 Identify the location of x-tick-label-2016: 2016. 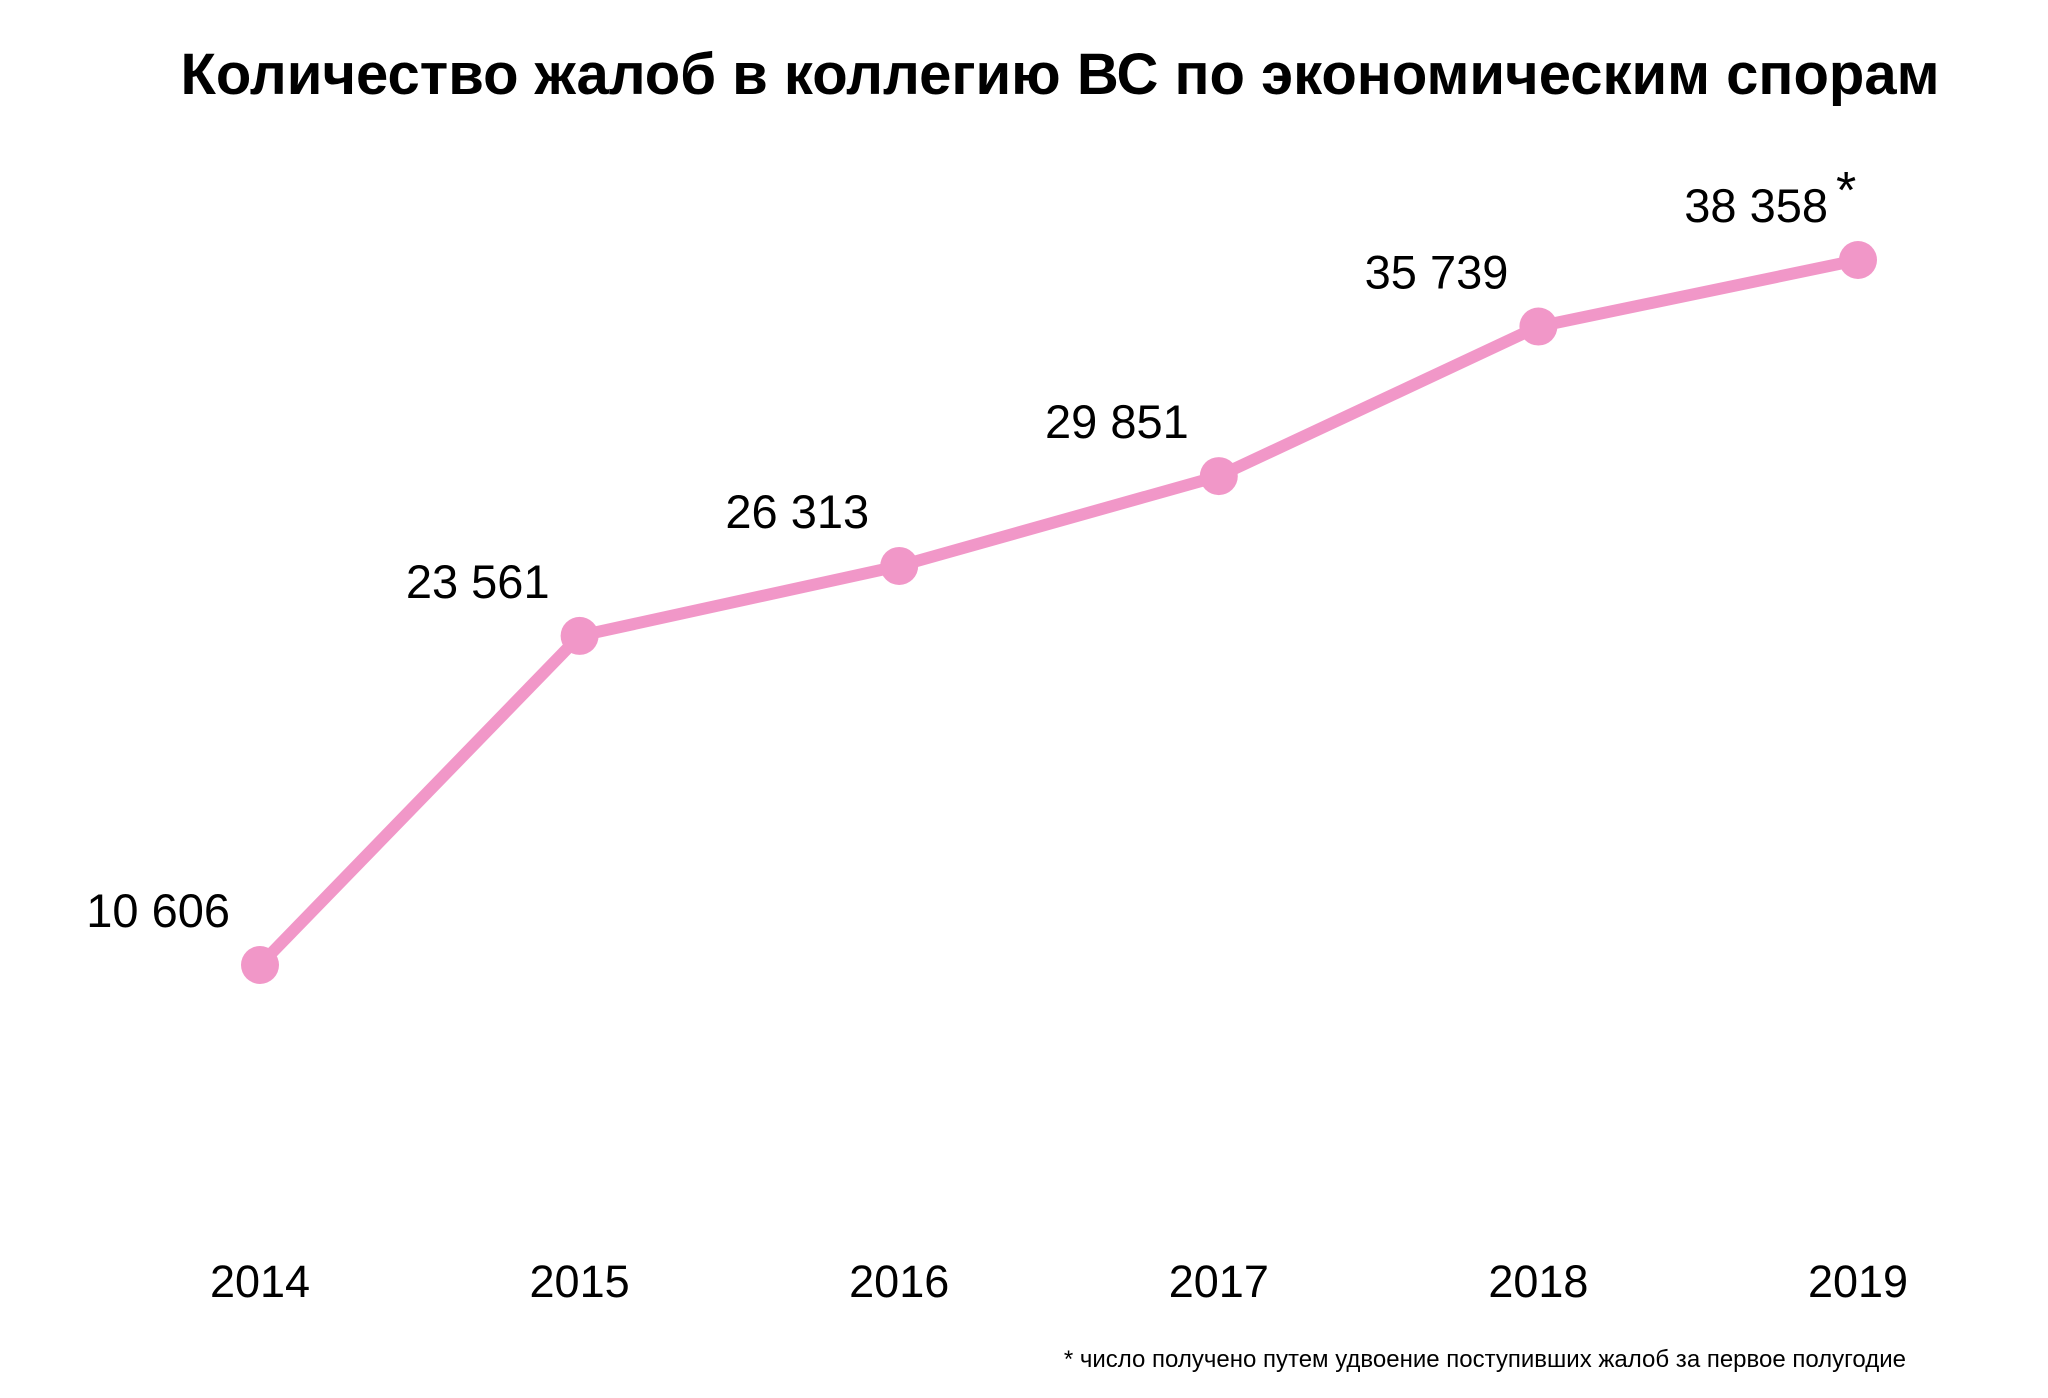
(899, 1281).